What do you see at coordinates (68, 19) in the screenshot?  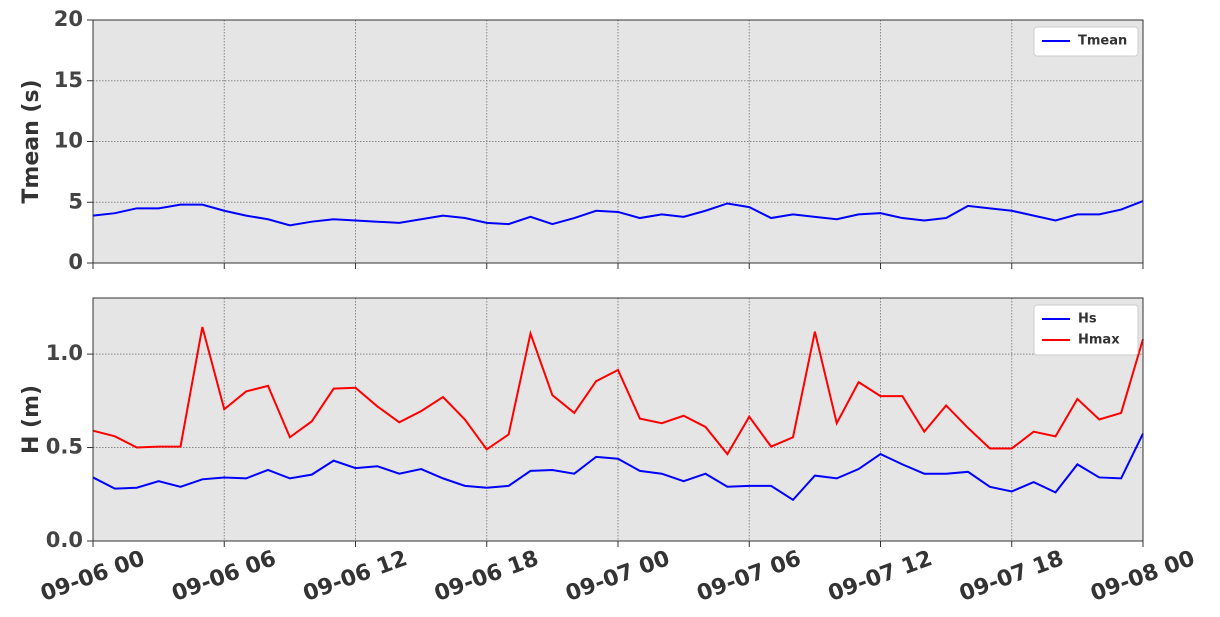 I see `y-tick-label: 20` at bounding box center [68, 19].